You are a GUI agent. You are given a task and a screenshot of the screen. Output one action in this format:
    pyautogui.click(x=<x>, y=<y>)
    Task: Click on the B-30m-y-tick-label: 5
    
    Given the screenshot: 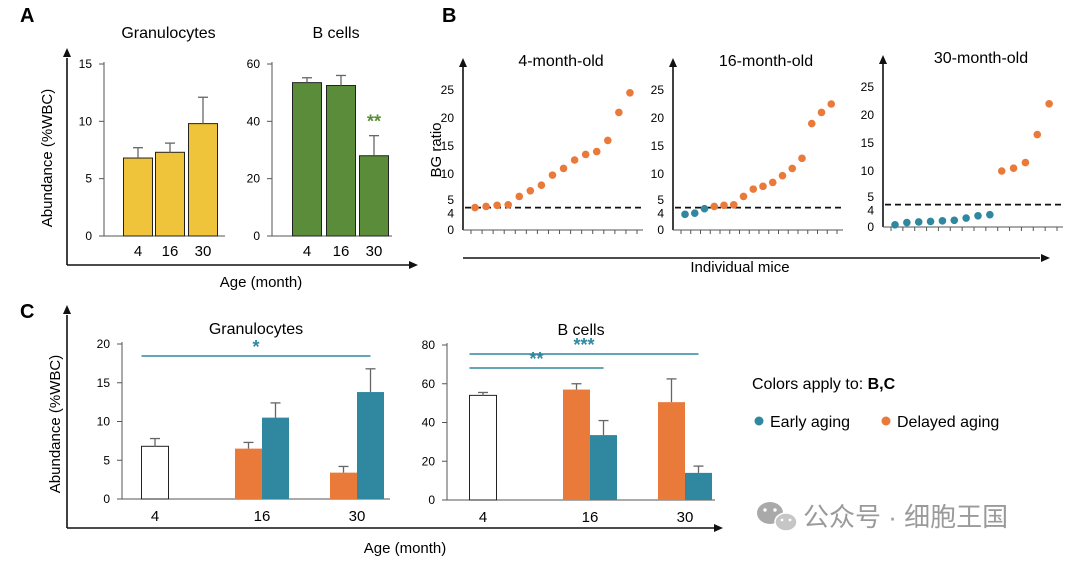 What is the action you would take?
    pyautogui.click(x=870, y=197)
    